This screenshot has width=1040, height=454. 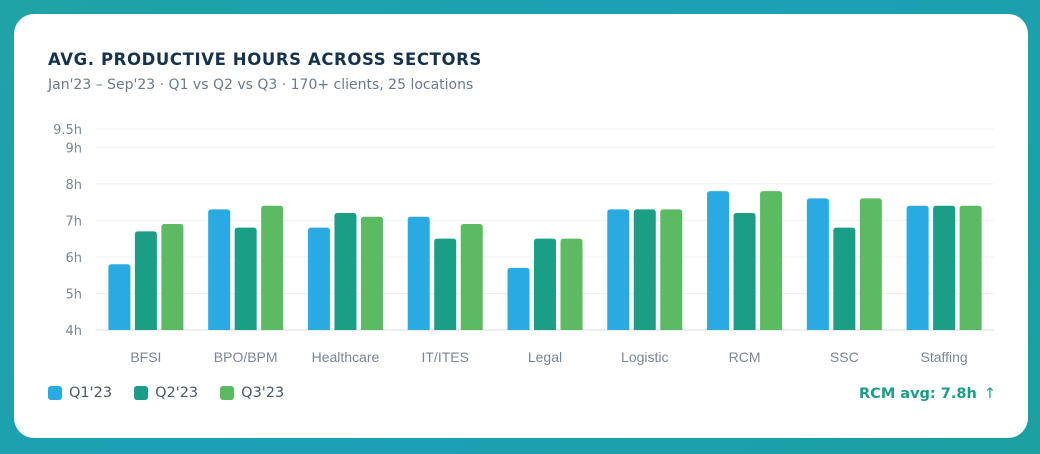 What do you see at coordinates (73, 221) in the screenshot?
I see `y-tick-label: 7h` at bounding box center [73, 221].